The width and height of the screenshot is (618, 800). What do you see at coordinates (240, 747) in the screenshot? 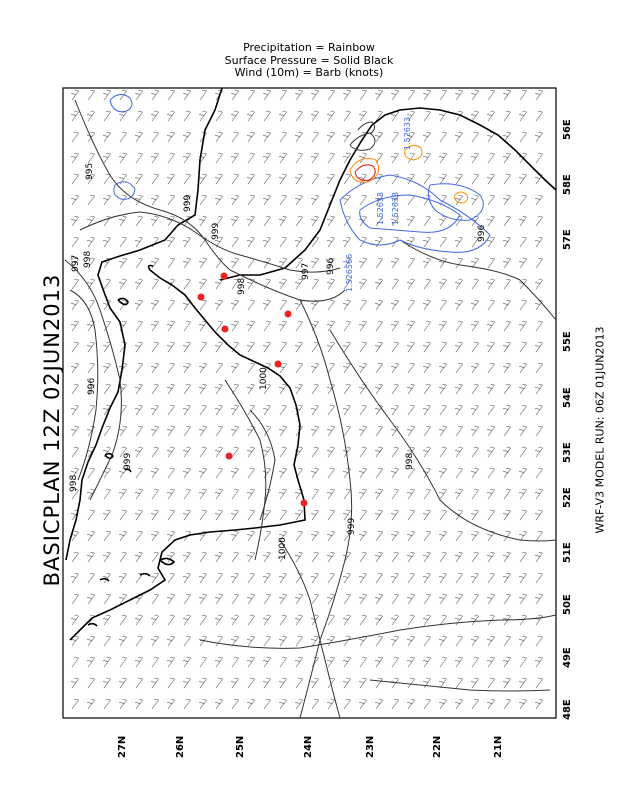
I see `lat-label: 25N` at bounding box center [240, 747].